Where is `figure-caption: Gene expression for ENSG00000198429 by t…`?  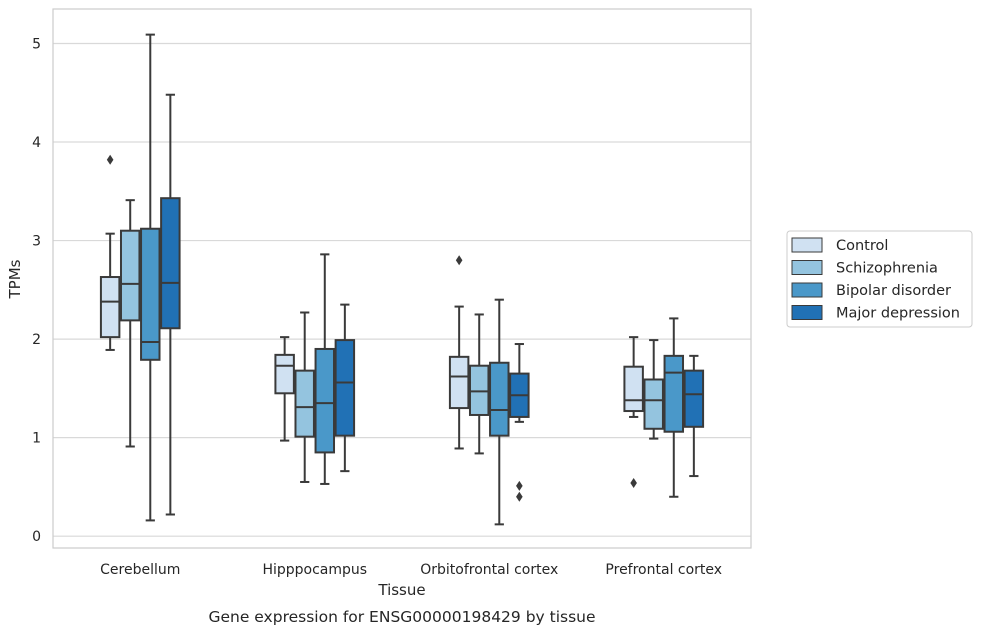
figure-caption: Gene expression for ENSG00000198429 by t… is located at coordinates (401, 617).